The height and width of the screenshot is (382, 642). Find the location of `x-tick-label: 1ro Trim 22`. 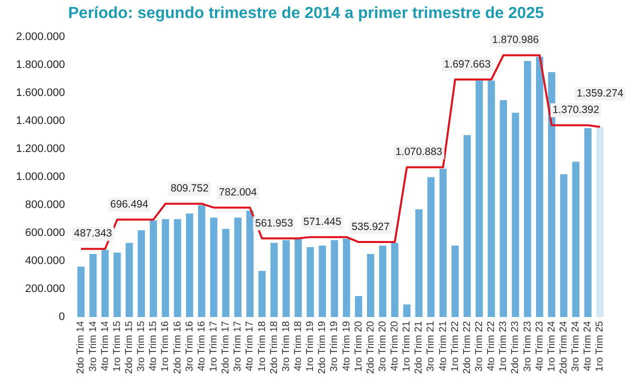

x-tick-label: 1ro Trim 22 is located at coordinates (455, 346).